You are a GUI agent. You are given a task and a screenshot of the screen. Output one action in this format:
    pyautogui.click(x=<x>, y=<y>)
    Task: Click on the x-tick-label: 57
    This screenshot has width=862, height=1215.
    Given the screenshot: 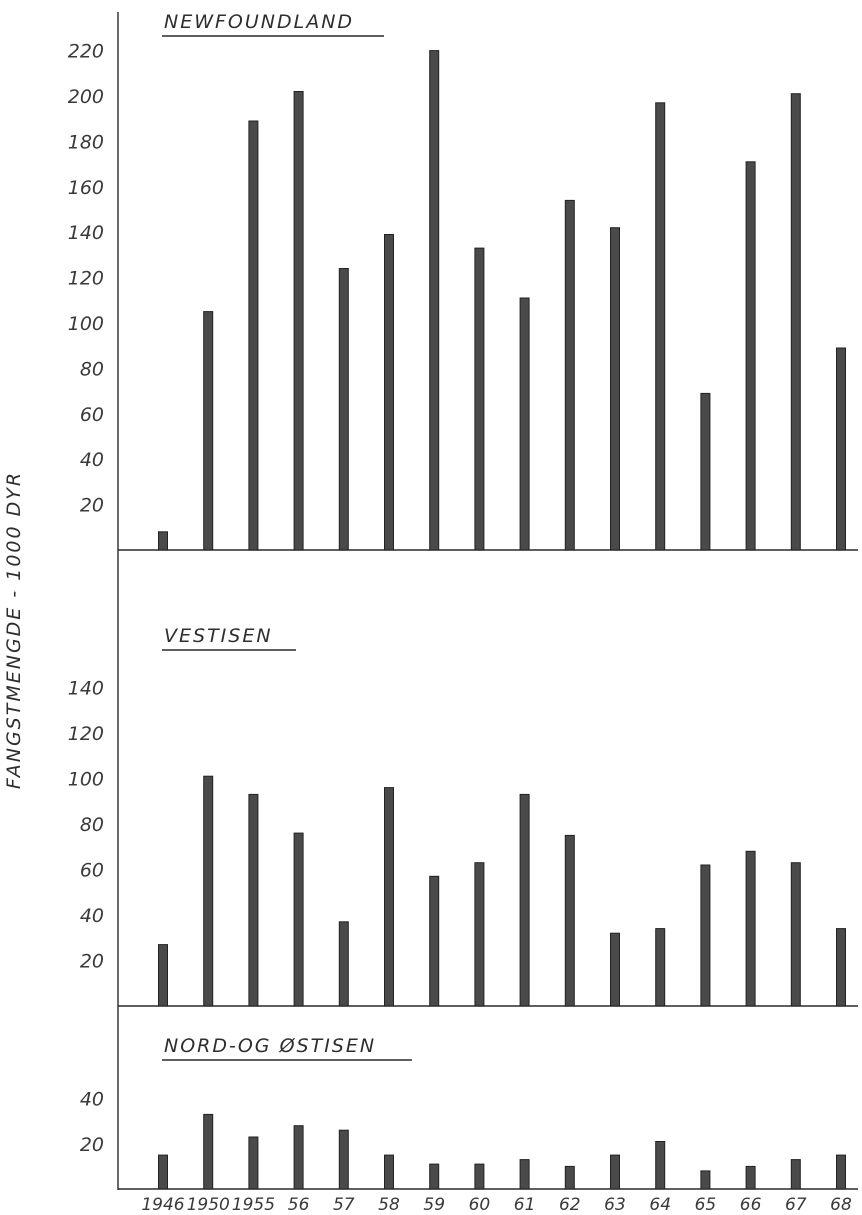 What is the action you would take?
    pyautogui.click(x=344, y=1205)
    